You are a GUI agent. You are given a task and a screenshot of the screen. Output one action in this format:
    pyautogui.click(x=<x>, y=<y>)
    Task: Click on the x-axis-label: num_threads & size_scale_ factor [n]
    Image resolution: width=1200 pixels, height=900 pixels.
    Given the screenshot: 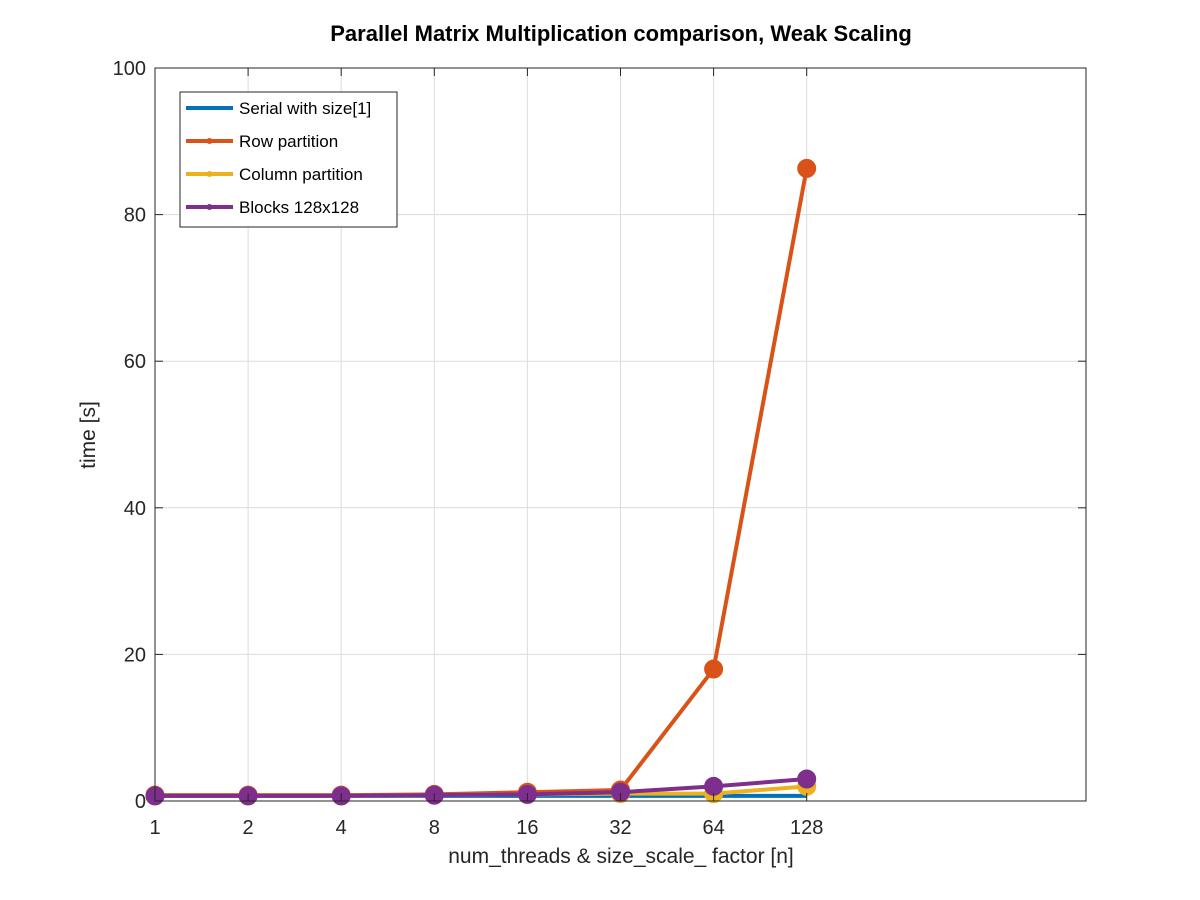 What is the action you would take?
    pyautogui.click(x=621, y=856)
    